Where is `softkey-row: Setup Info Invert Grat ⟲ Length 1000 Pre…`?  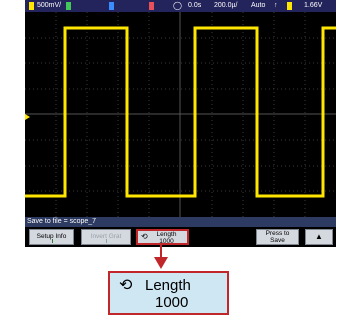 softkey-row: Setup Info Invert Grat ⟲ Length 1000 Pre… is located at coordinates (180, 237).